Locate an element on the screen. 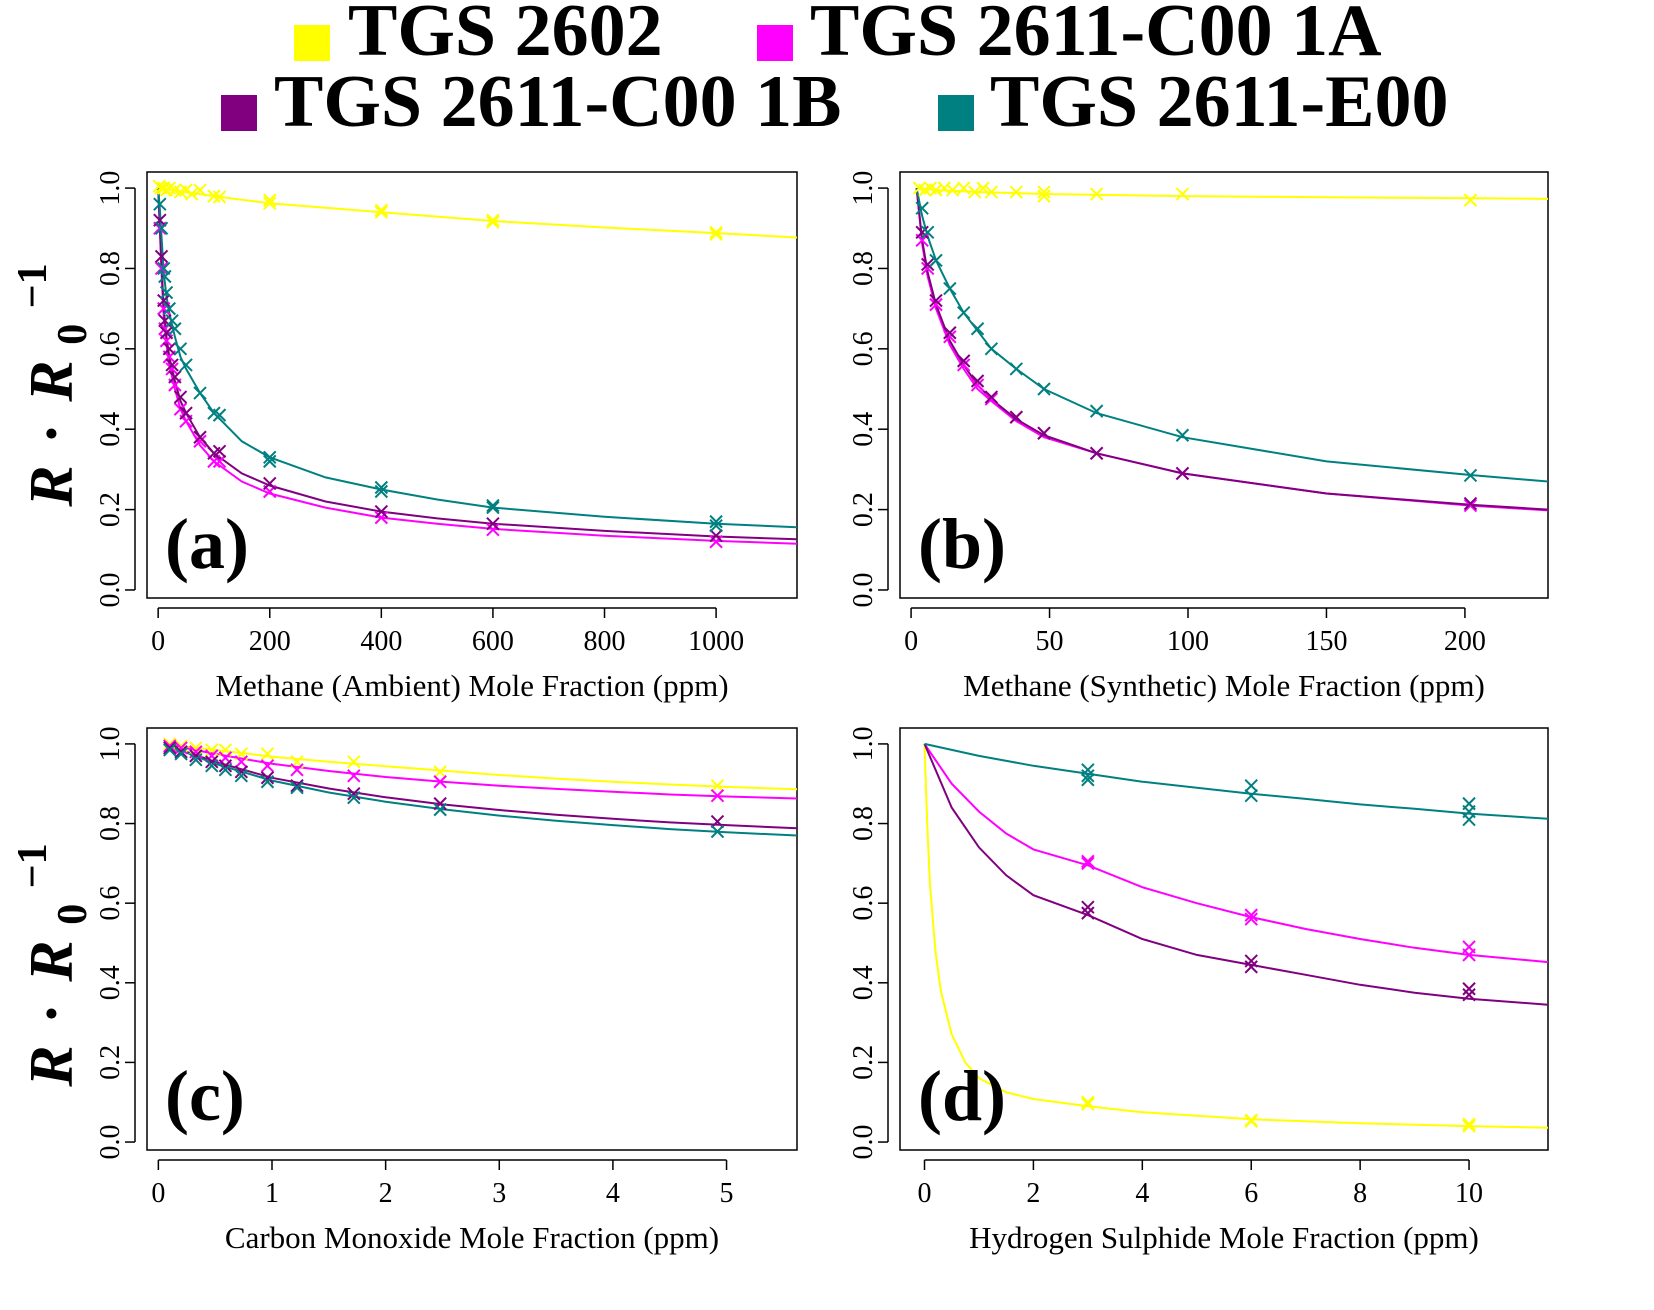 The width and height of the screenshot is (1654, 1310). svg-text:R · R 0: R · R 0 −1 is located at coordinates (55, 965).